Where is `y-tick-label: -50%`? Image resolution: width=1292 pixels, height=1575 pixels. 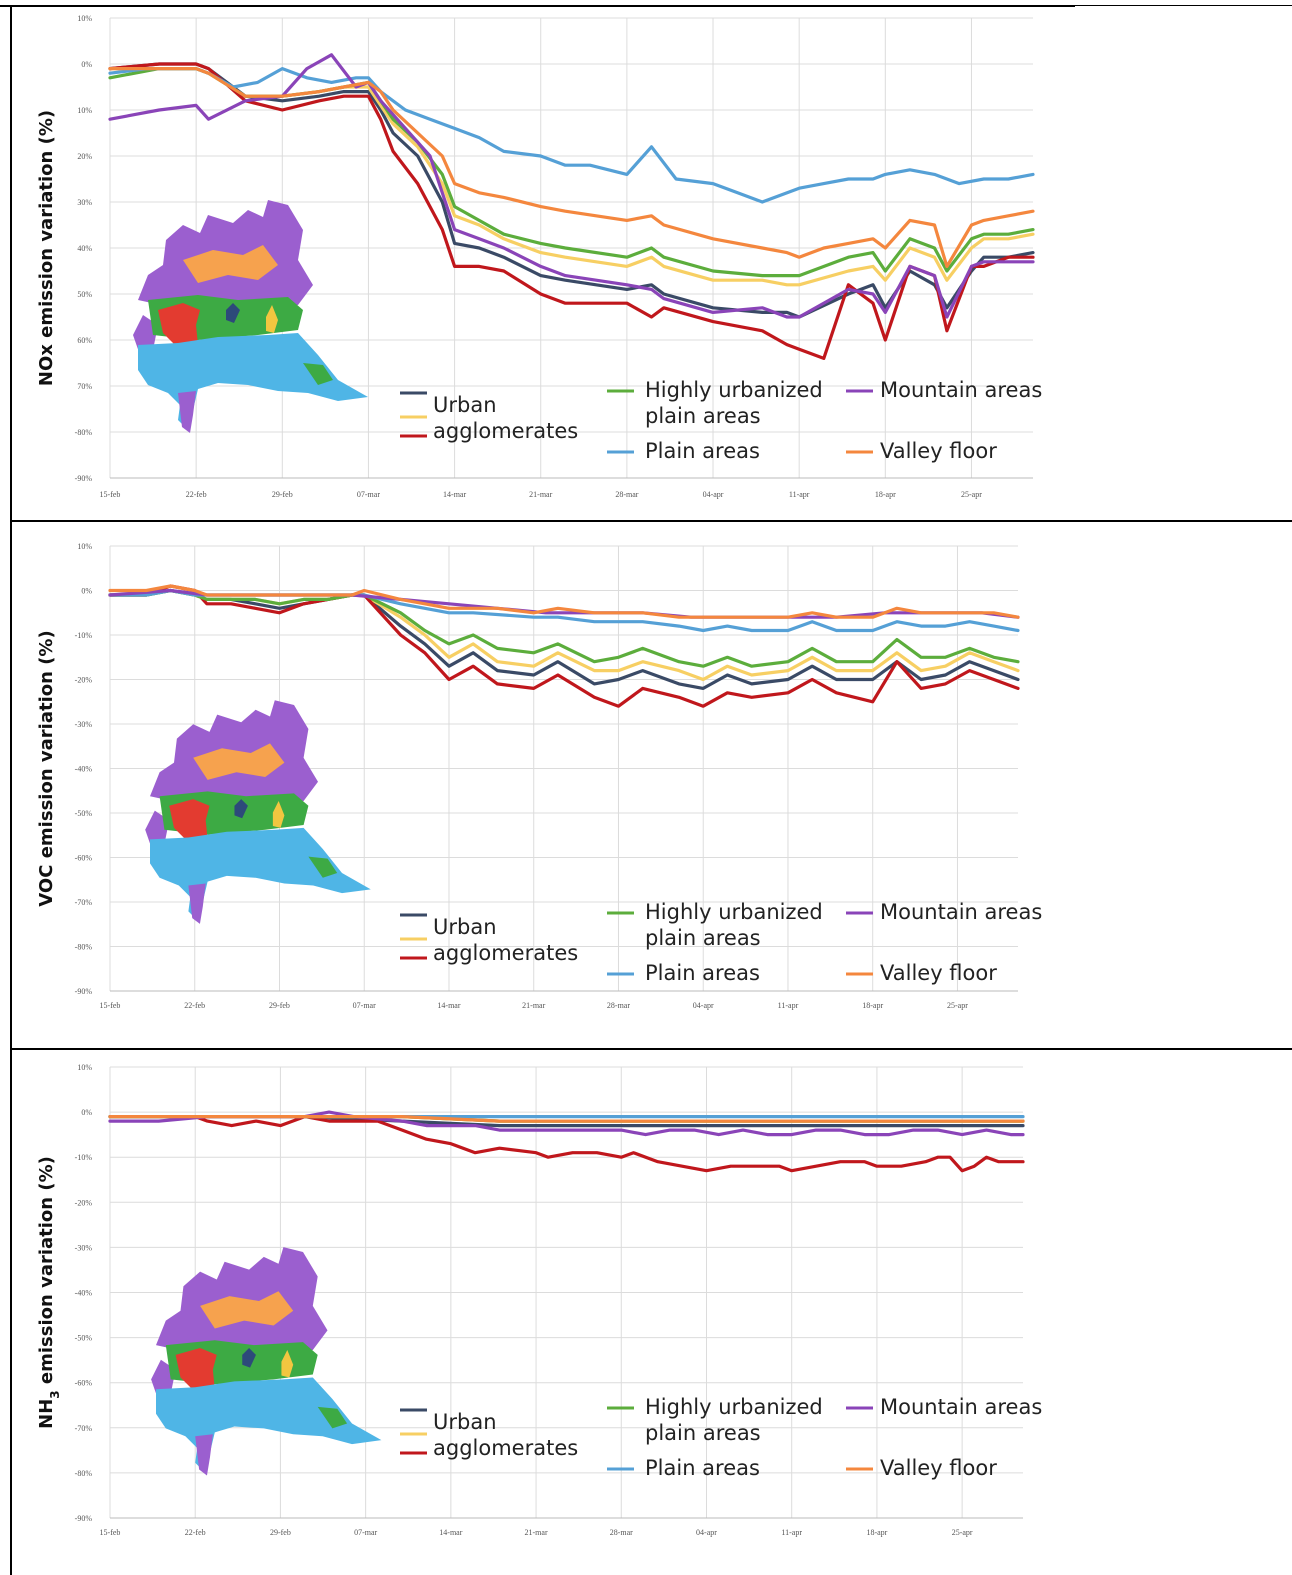
y-tick-label: -50% is located at coordinates (84, 1338).